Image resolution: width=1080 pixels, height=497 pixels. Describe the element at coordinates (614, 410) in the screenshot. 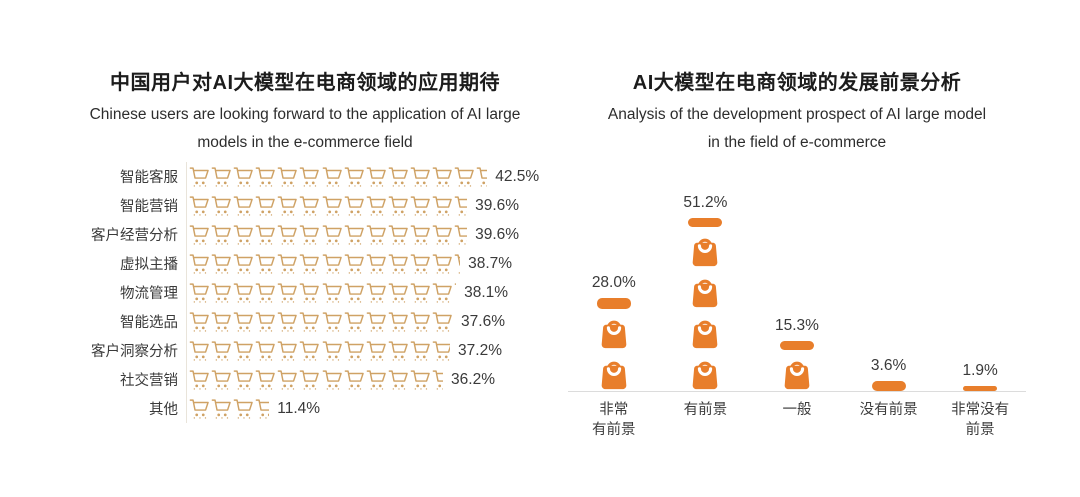

I see `axis-category-label-line: 非常` at that location.